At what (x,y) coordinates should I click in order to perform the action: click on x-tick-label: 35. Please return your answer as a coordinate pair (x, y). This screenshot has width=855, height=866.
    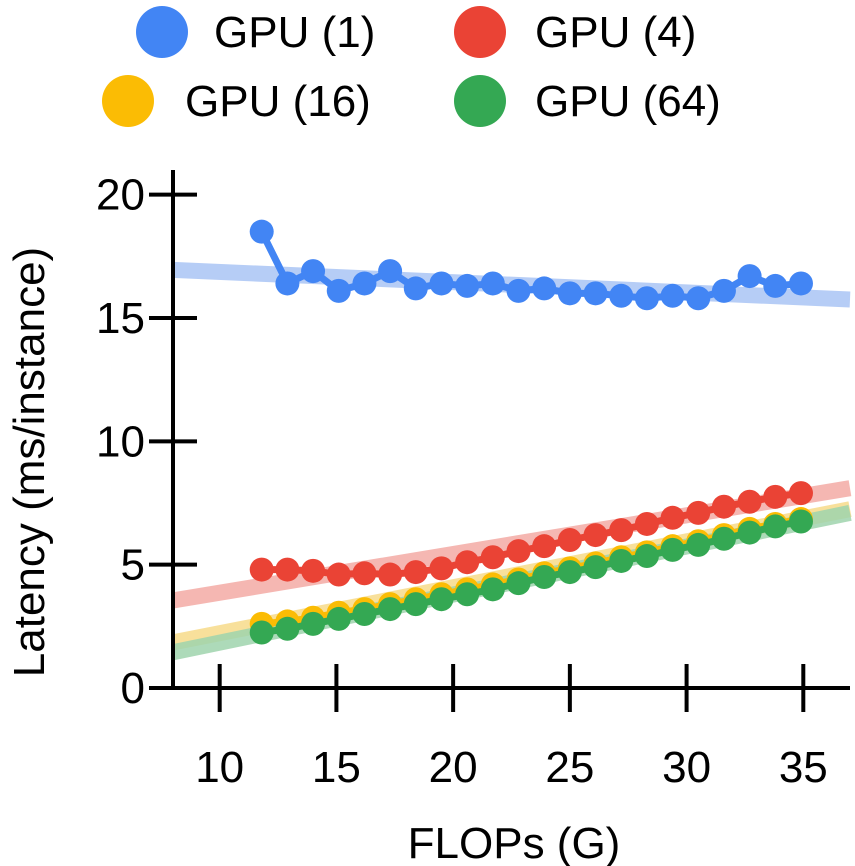
    Looking at the image, I should click on (803, 767).